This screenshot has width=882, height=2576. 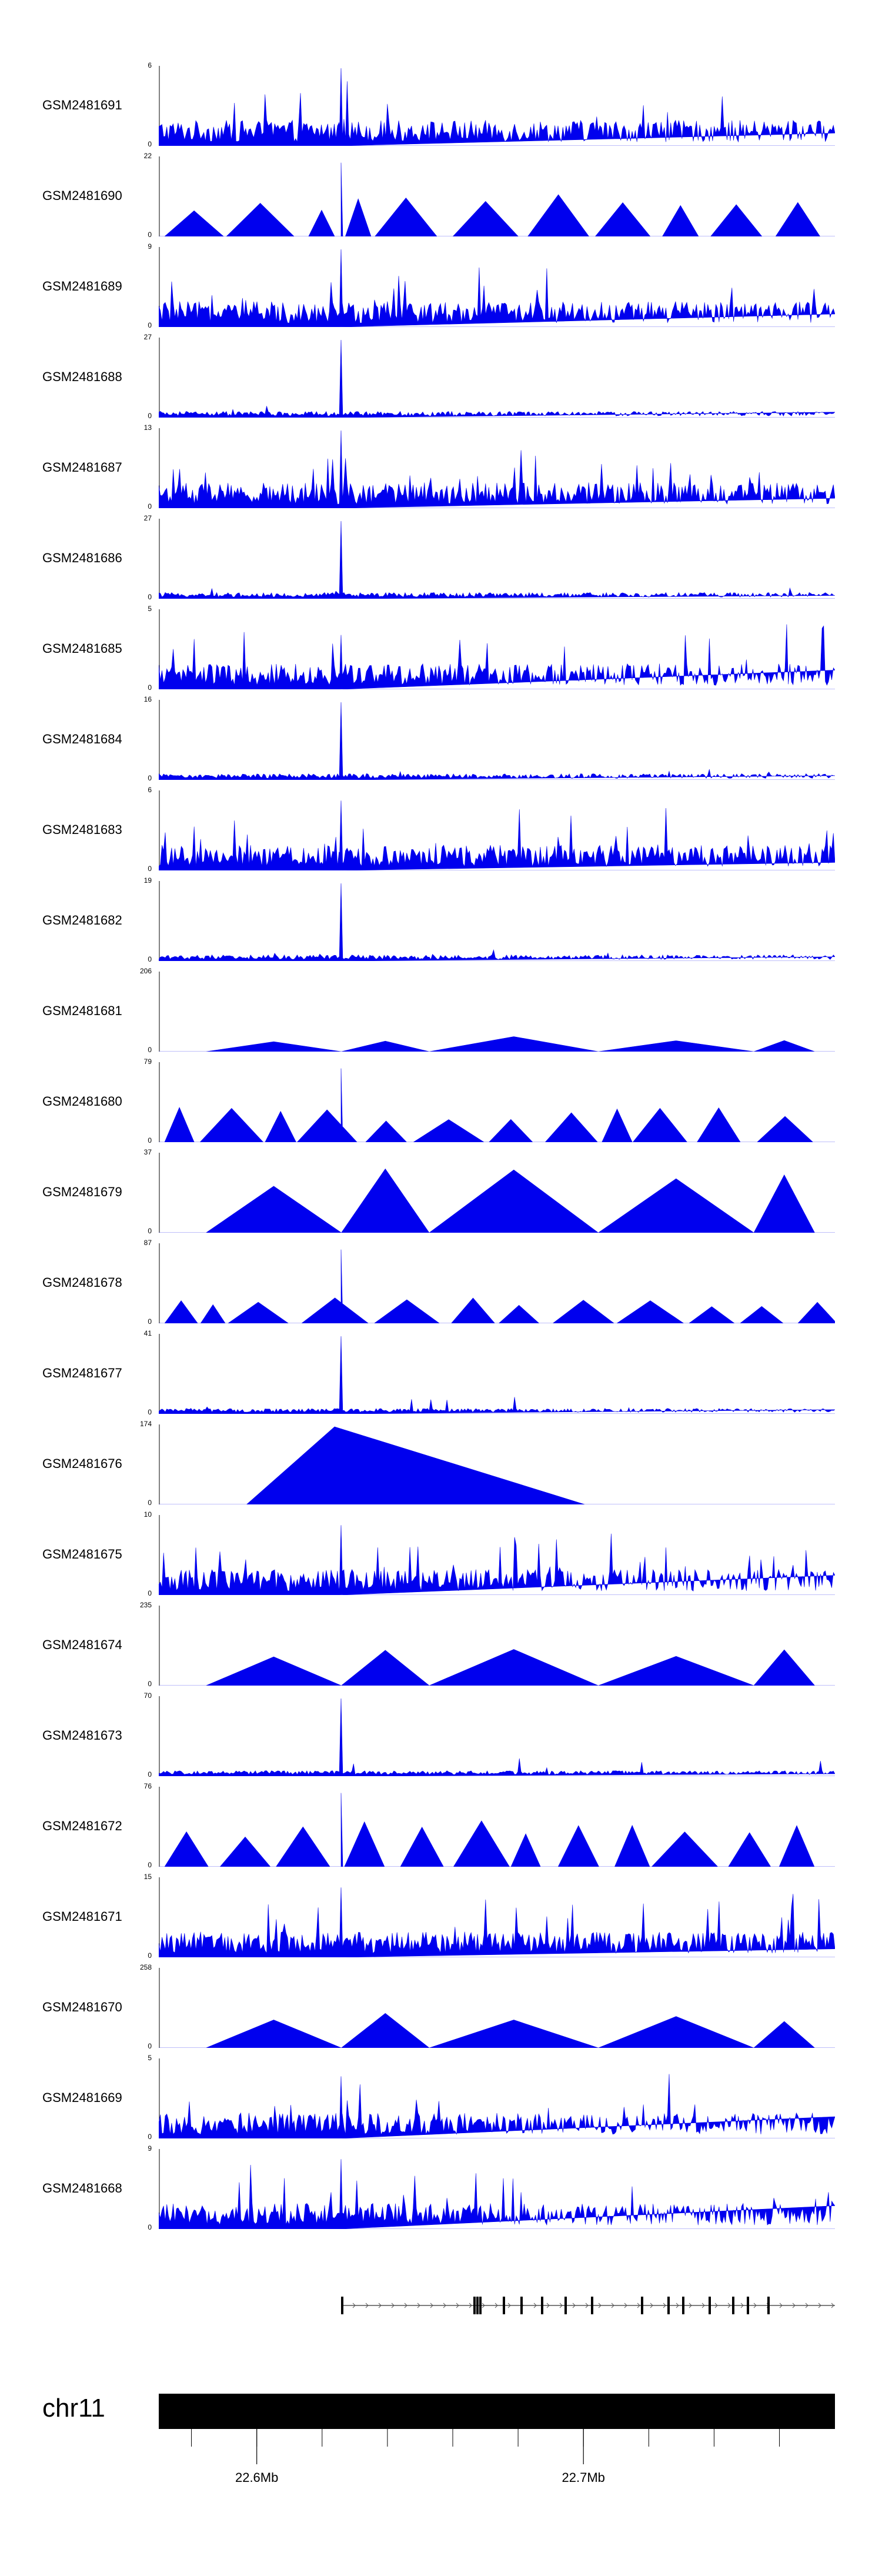 What do you see at coordinates (147, 880) in the screenshot?
I see `track-ymax: 19` at bounding box center [147, 880].